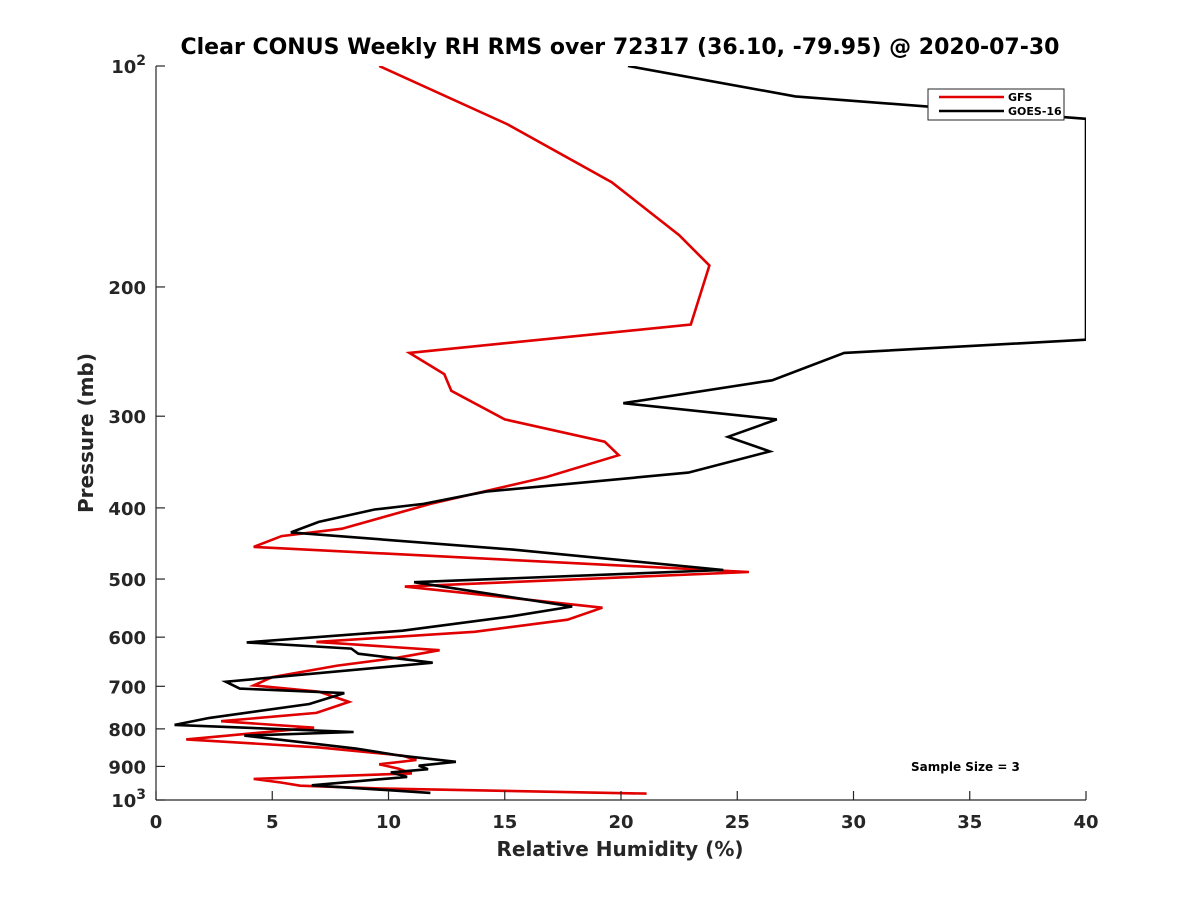 This screenshot has height=900, width=1200. I want to click on legend: GFS GOES-16, so click(996, 104).